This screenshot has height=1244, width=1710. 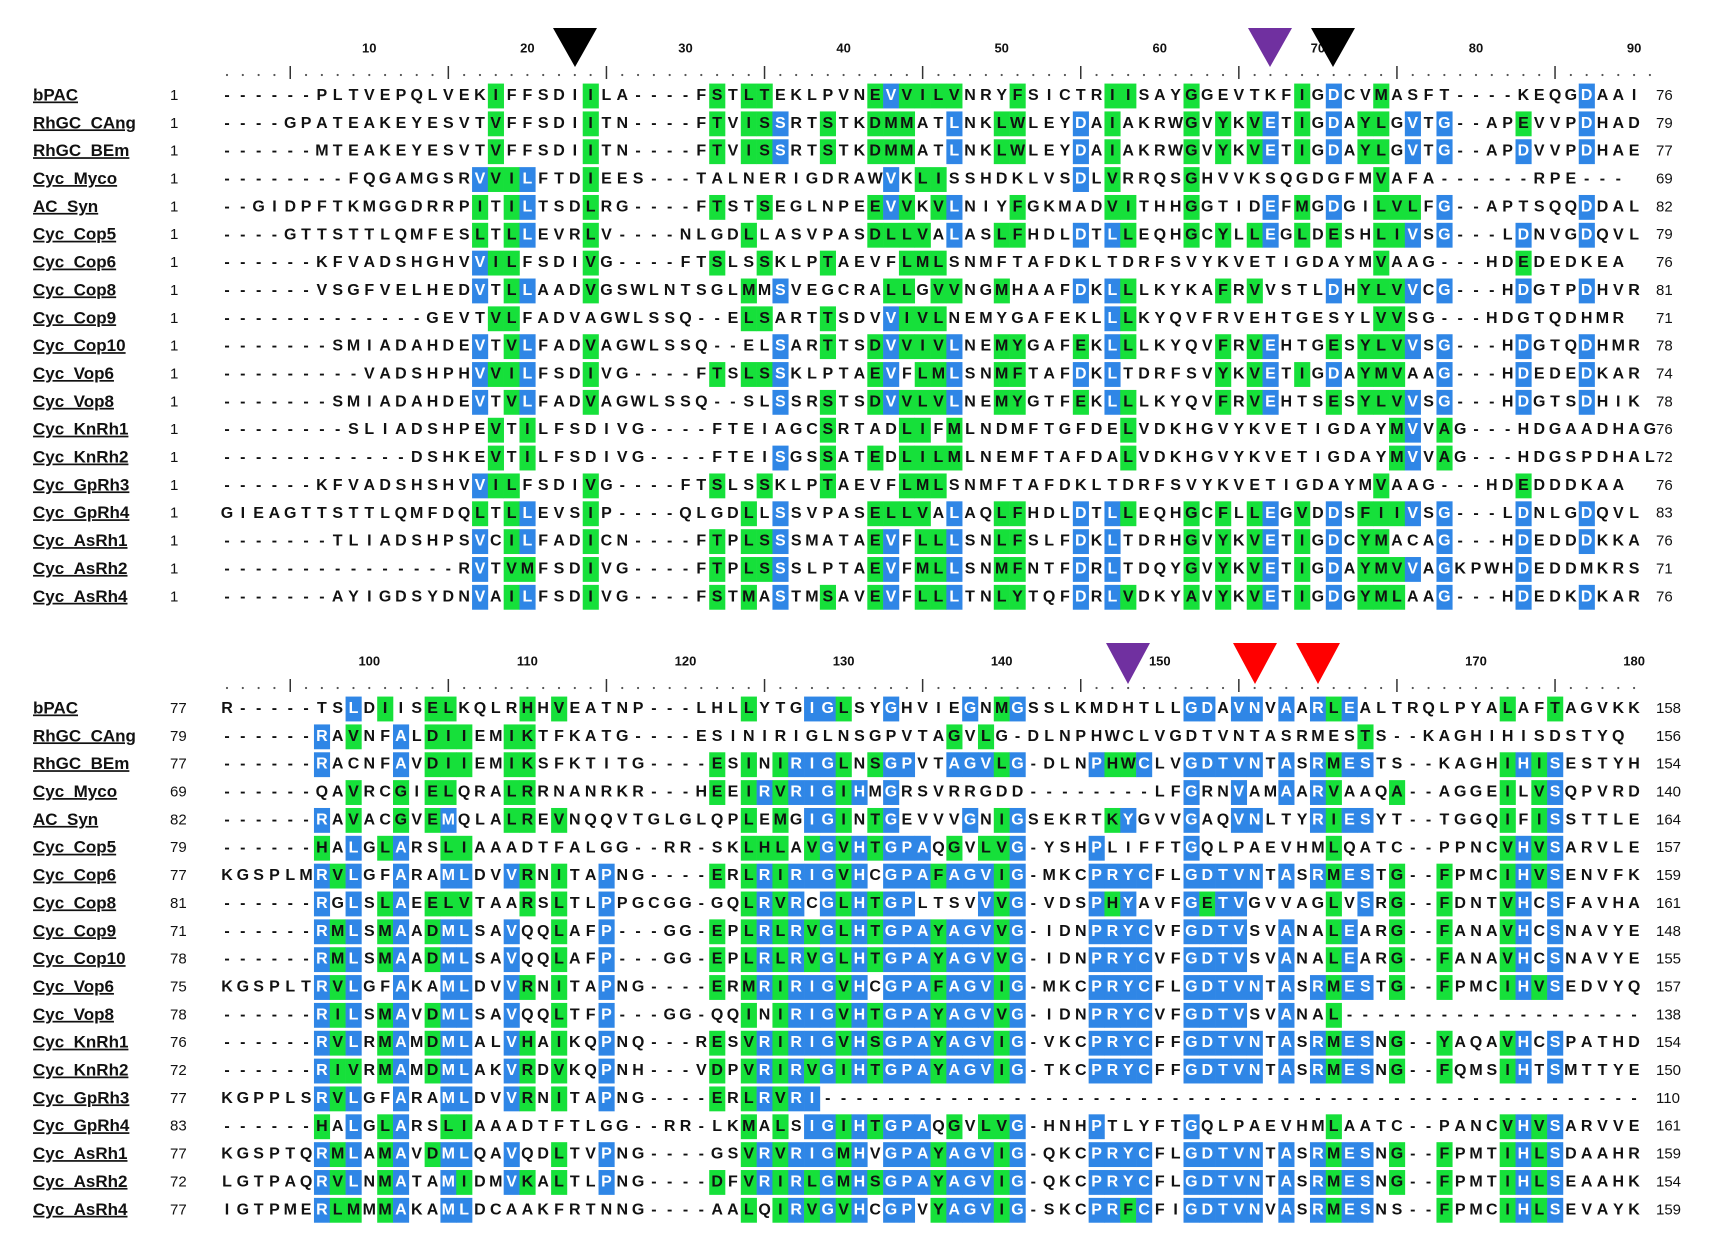 I want to click on end-position: 69, so click(x=1664, y=179).